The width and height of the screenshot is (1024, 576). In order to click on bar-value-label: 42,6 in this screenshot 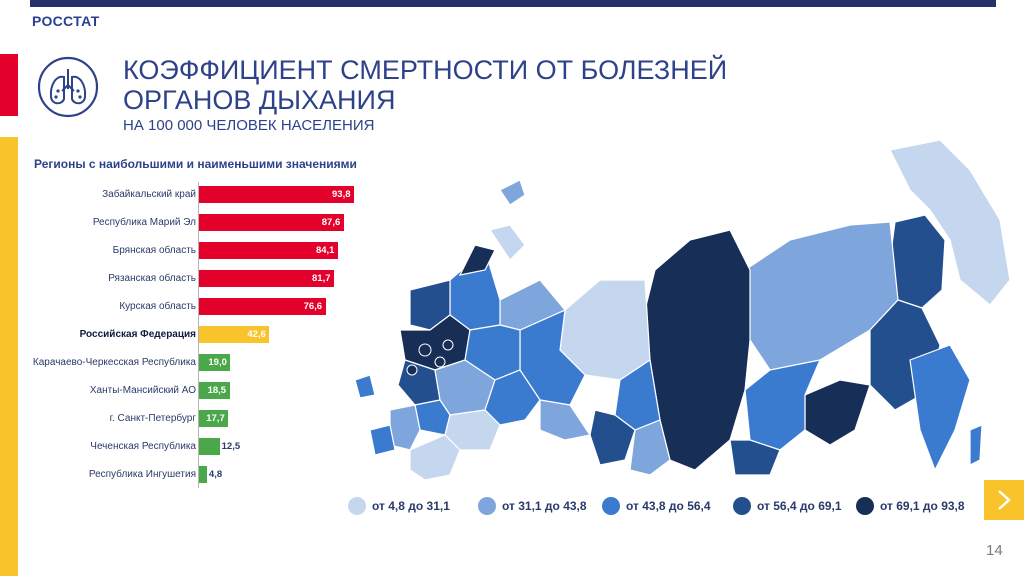, I will do `click(256, 334)`.